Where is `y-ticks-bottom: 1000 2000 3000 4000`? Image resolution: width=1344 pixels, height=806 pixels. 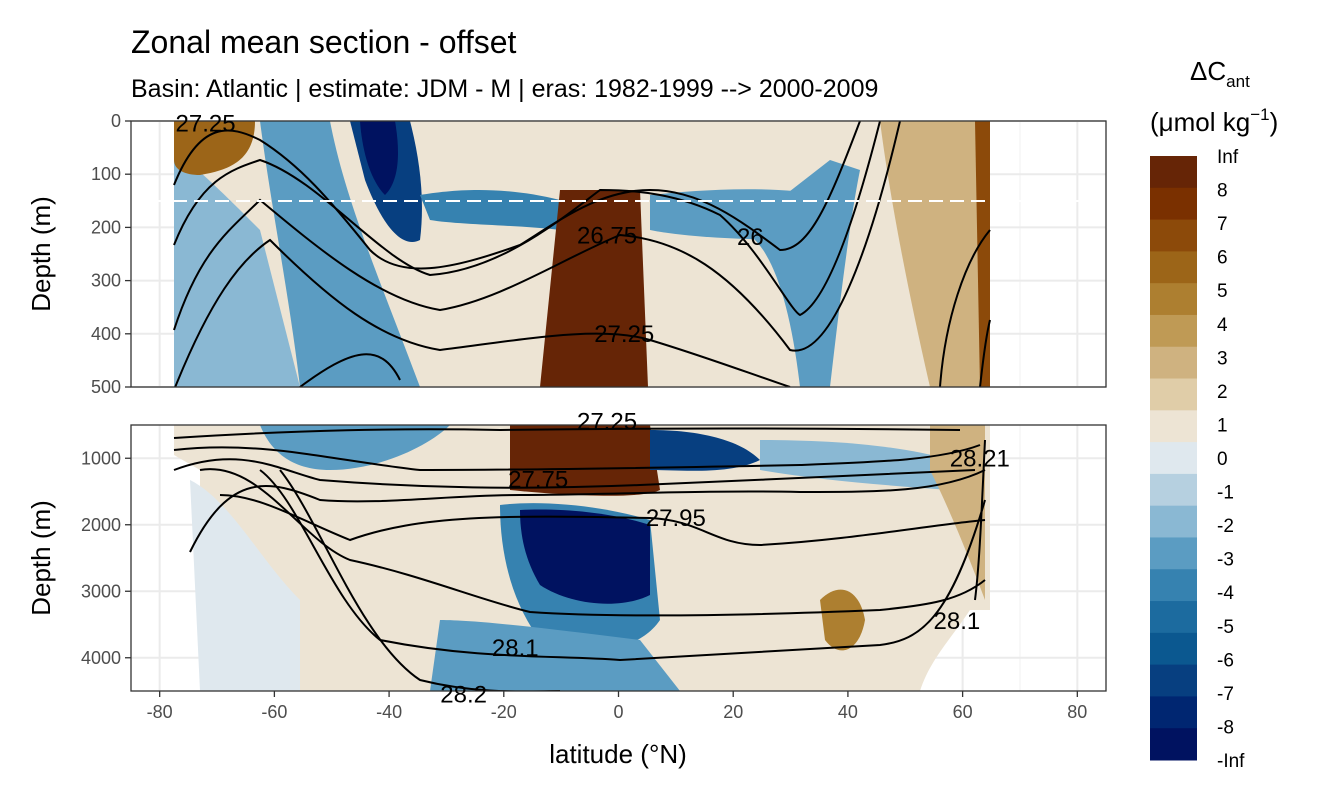
y-ticks-bottom: 1000 2000 3000 4000 is located at coordinates (106, 558).